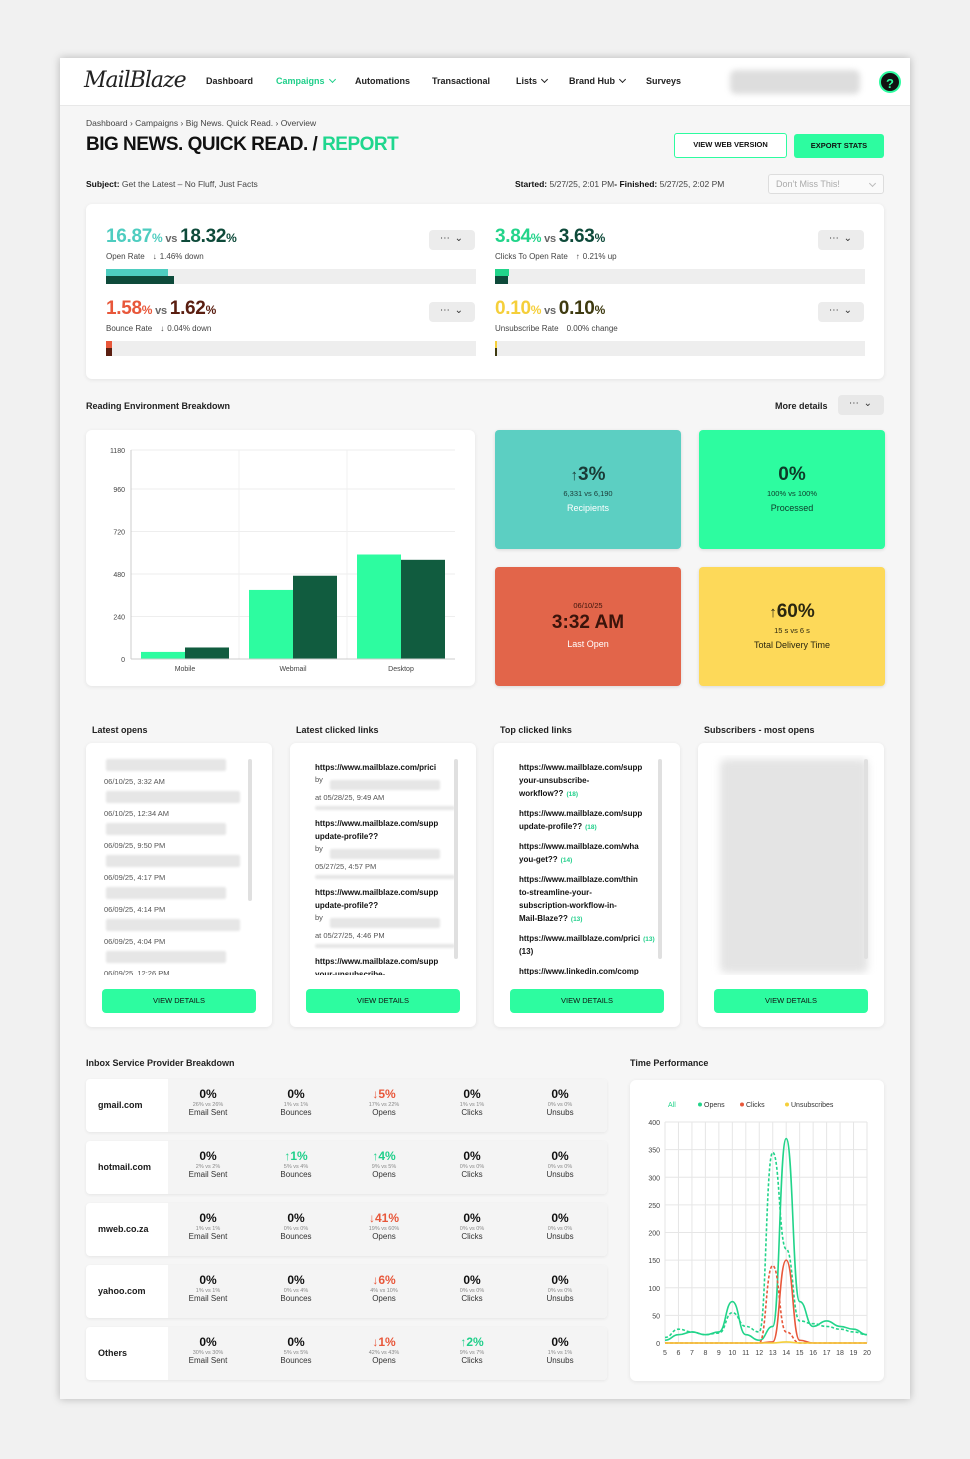  I want to click on isp-metric-label: Bounces, so click(296, 1112).